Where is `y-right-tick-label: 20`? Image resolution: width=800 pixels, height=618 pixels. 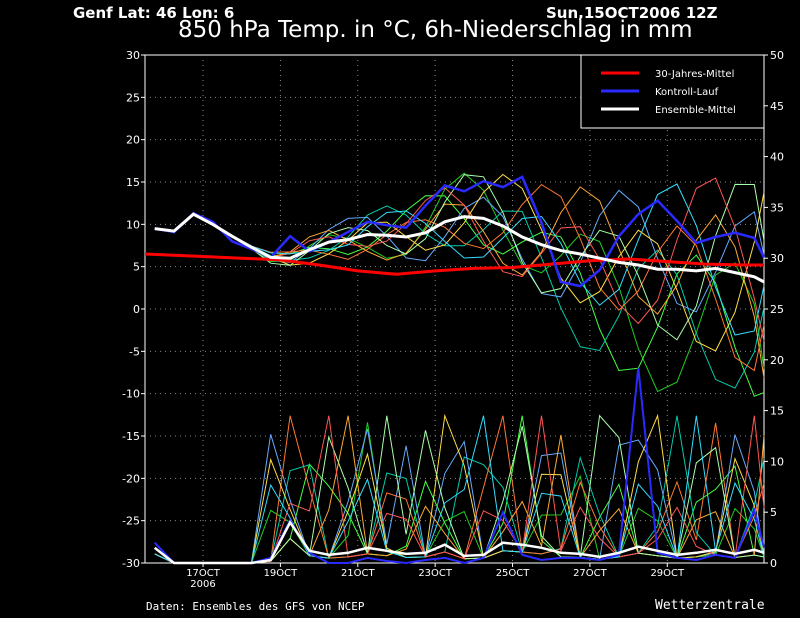
y-right-tick-label: 20 is located at coordinates (777, 360).